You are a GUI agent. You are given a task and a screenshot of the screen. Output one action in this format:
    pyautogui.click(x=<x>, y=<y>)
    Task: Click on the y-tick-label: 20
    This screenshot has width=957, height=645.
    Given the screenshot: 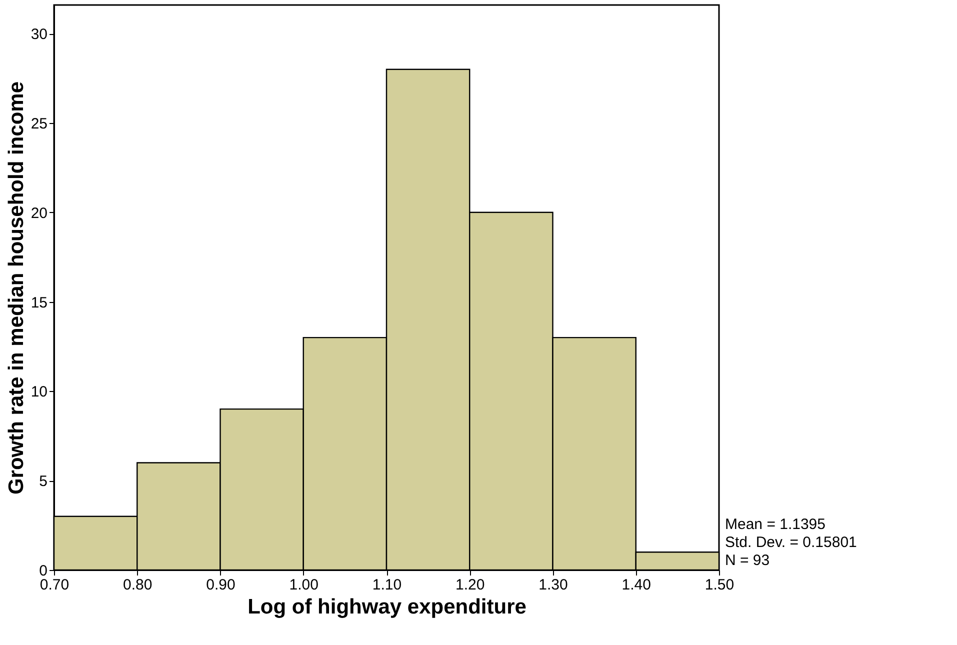 What is the action you would take?
    pyautogui.click(x=39, y=213)
    